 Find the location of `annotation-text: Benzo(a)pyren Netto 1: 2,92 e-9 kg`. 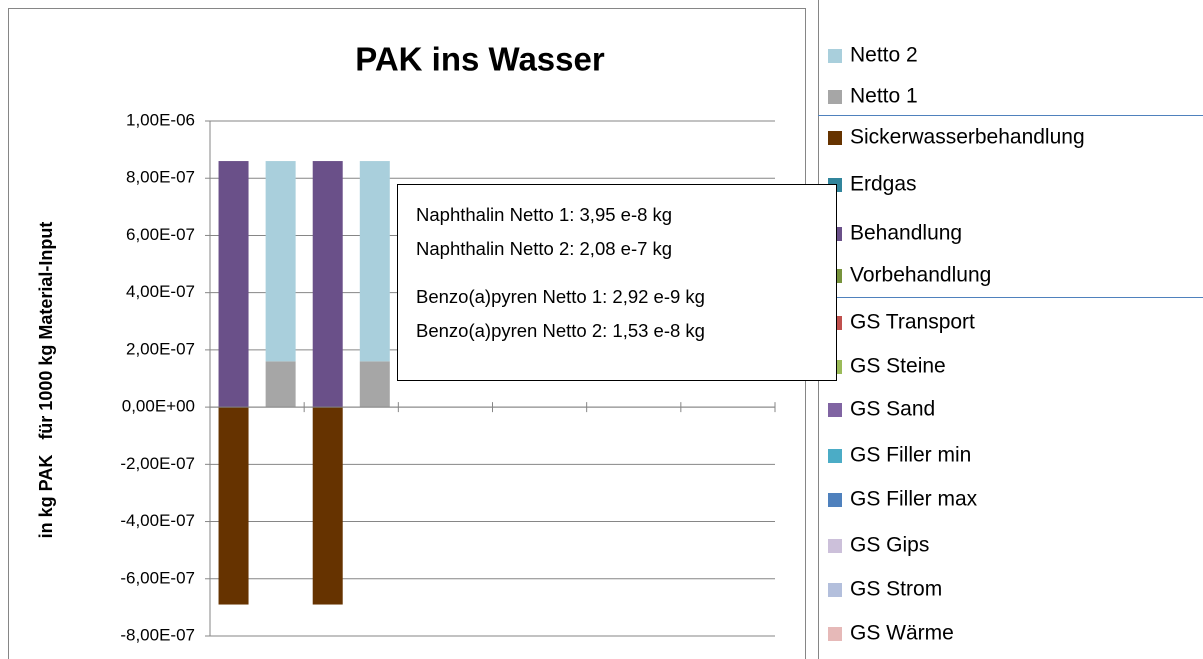

annotation-text: Benzo(a)pyren Netto 1: 2,92 e-9 kg is located at coordinates (560, 296).